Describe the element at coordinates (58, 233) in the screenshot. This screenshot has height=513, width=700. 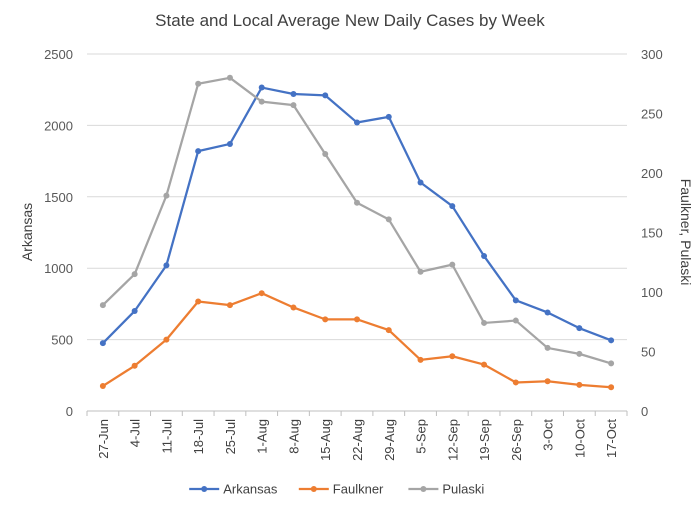
I see `left-axis-ticks: 0 500 1000 1500 2000 2500` at that location.